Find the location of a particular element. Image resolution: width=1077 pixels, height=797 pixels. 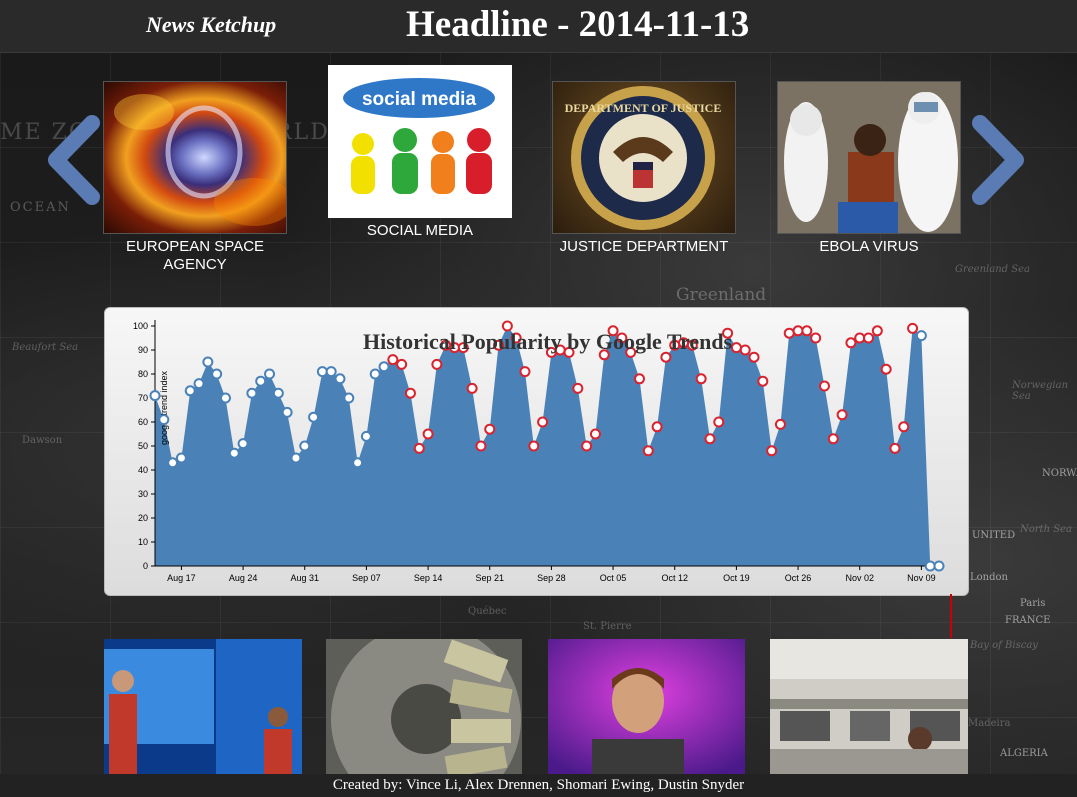

carousel-next-button is located at coordinates (998, 160).